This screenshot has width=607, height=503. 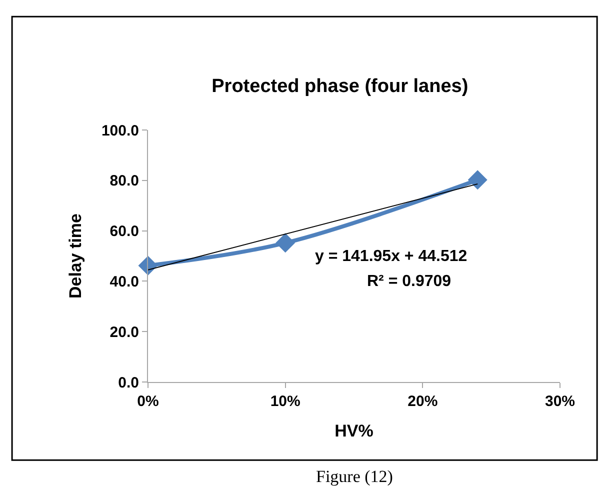 I want to click on x-tick-label: 0%, so click(x=148, y=401).